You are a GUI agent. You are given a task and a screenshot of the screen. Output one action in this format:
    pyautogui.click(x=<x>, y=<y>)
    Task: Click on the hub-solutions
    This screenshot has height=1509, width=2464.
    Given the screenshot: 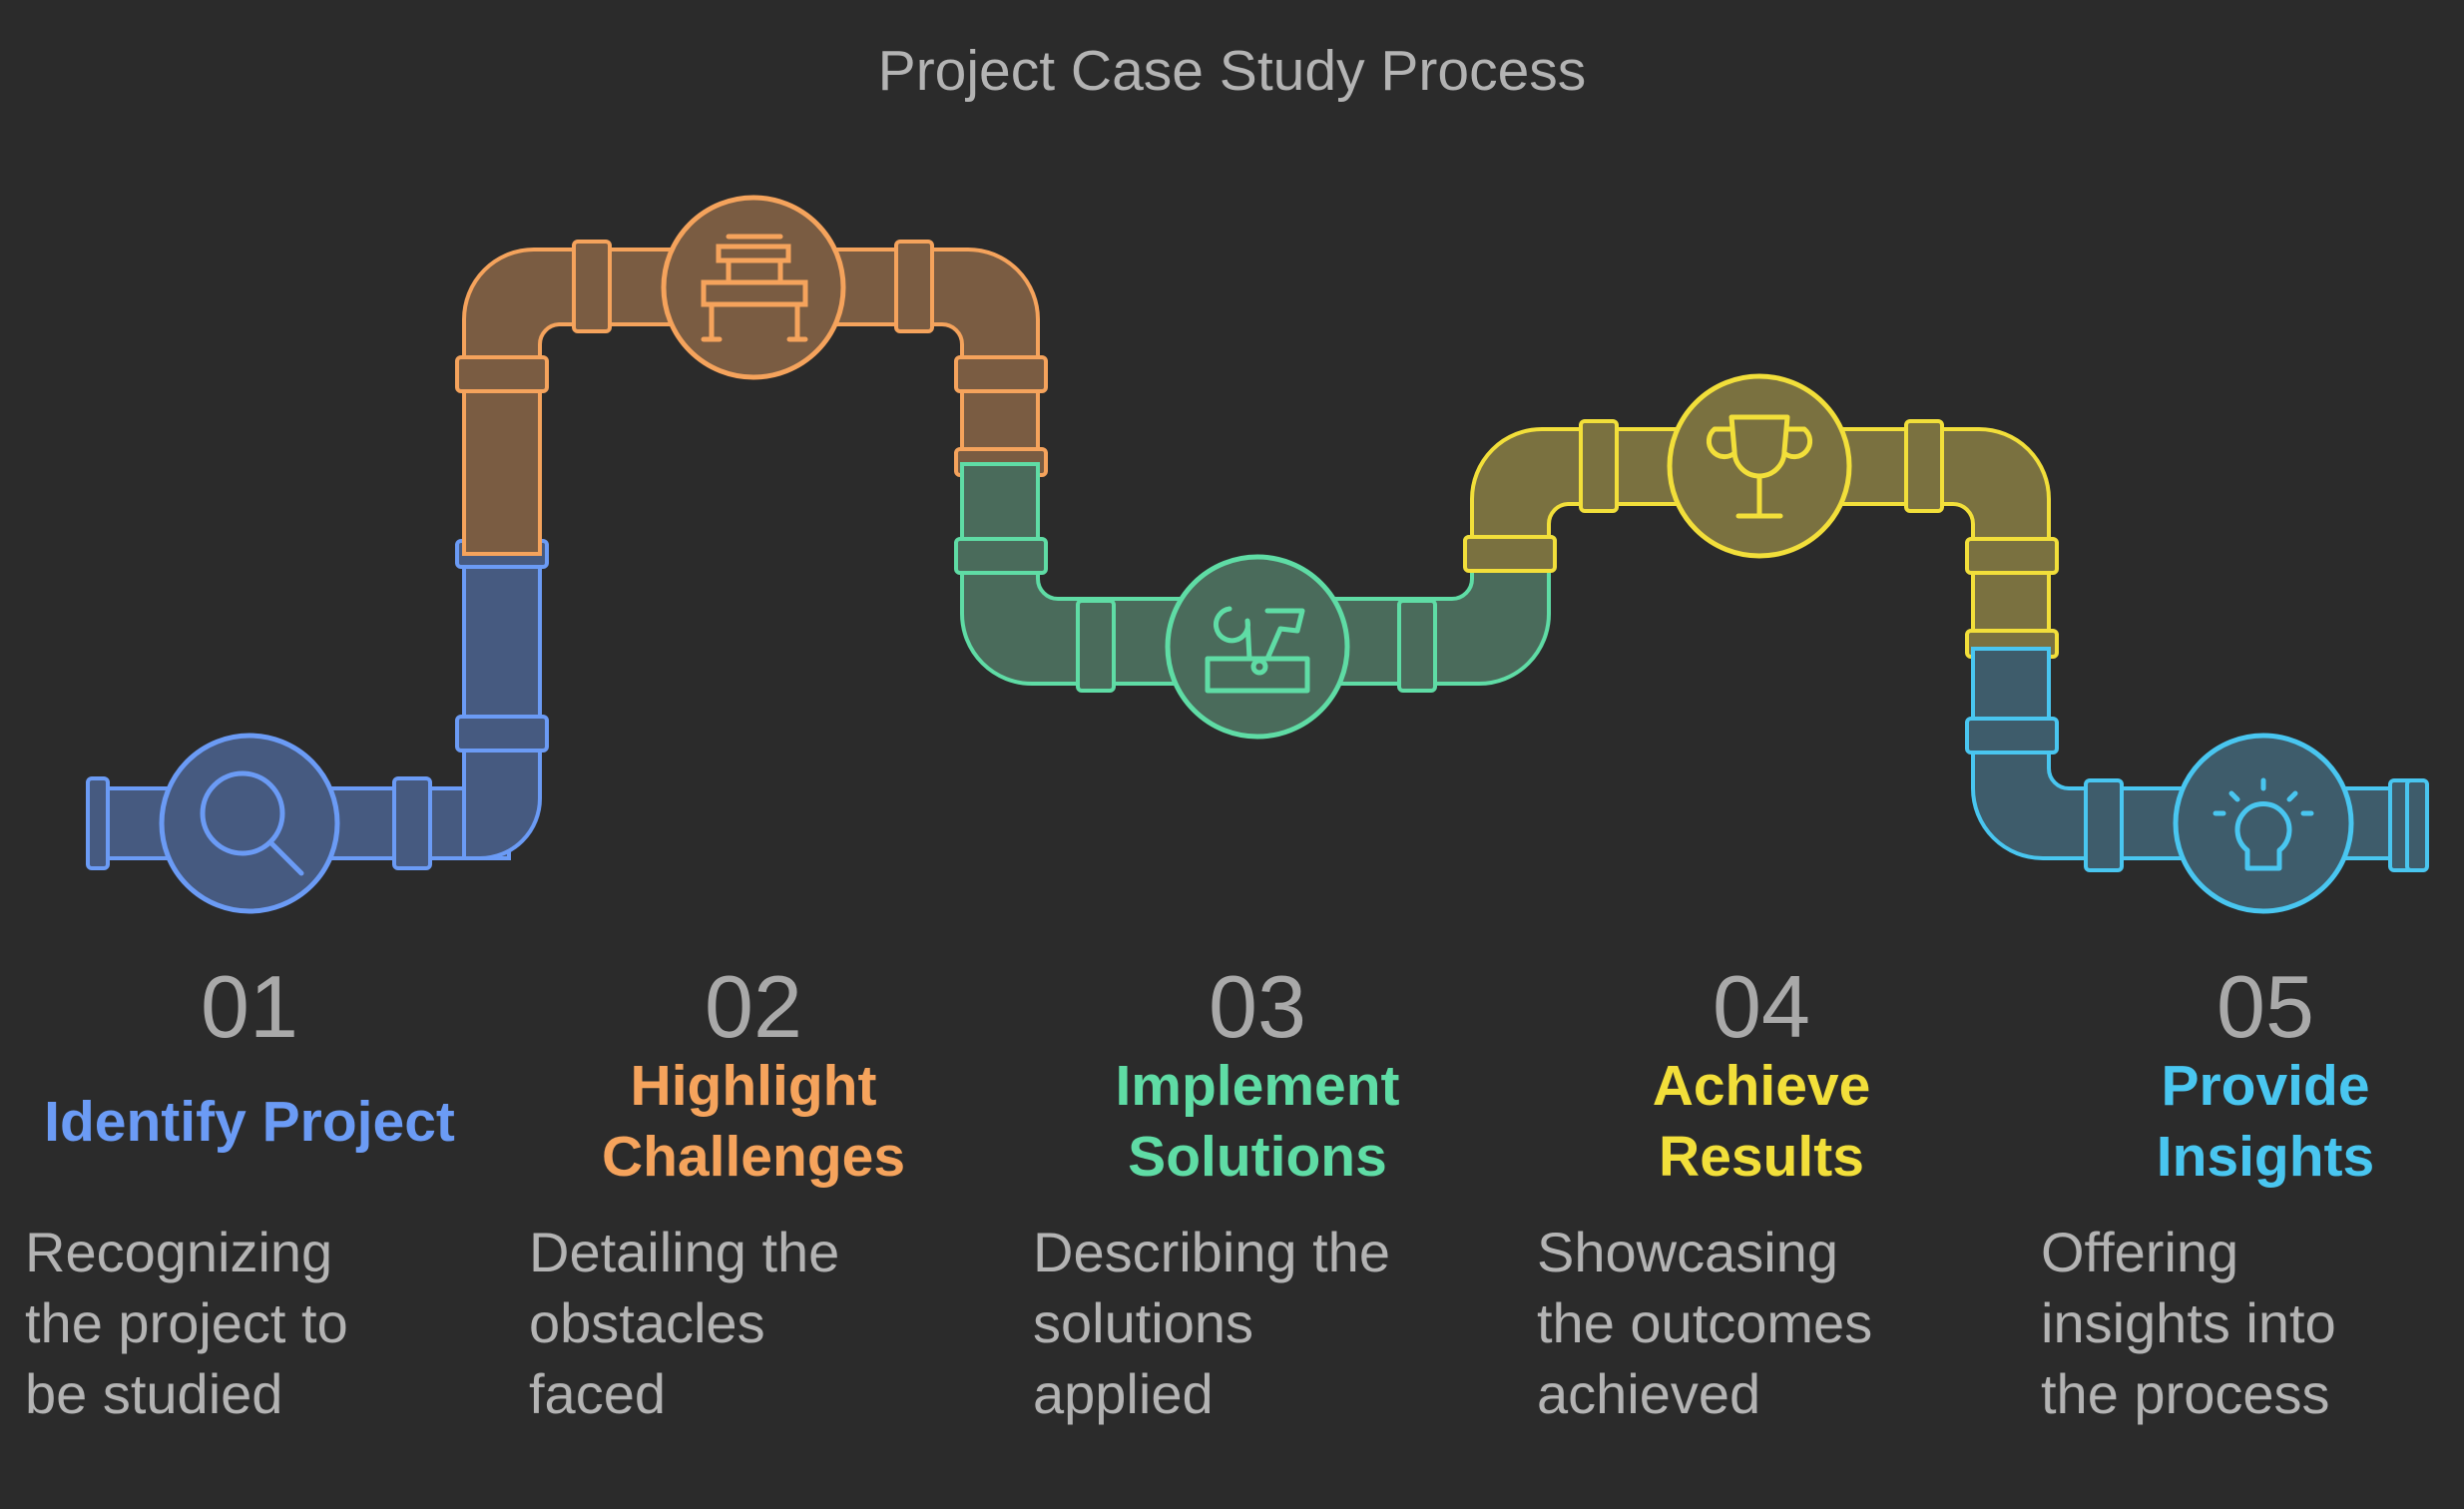 What is the action you would take?
    pyautogui.click(x=1257, y=647)
    